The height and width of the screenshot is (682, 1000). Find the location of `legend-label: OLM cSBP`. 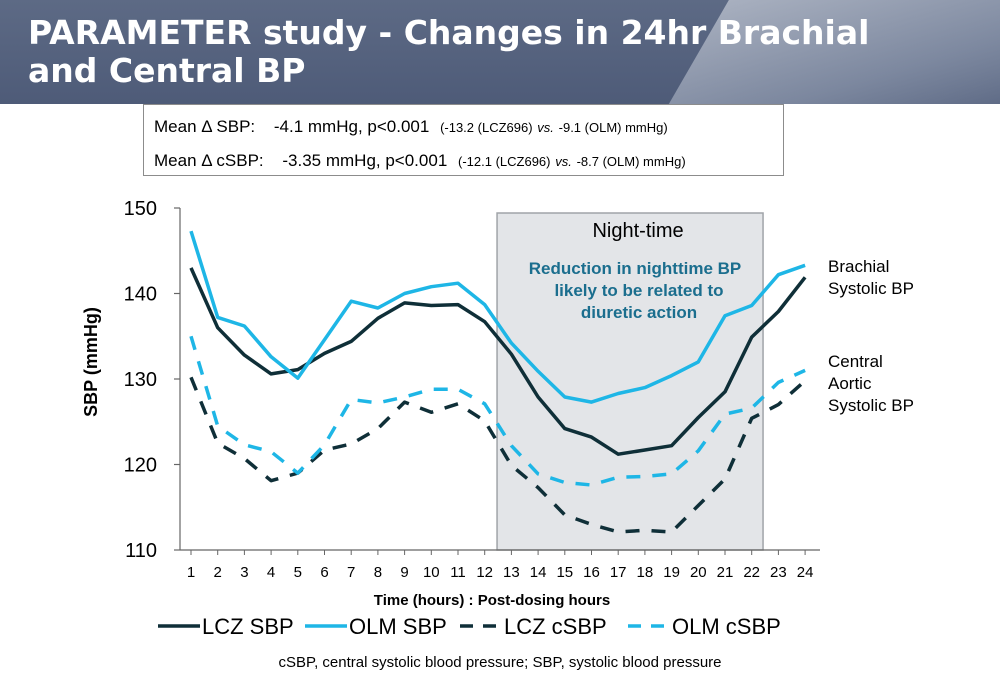

legend-label: OLM cSBP is located at coordinates (726, 626).